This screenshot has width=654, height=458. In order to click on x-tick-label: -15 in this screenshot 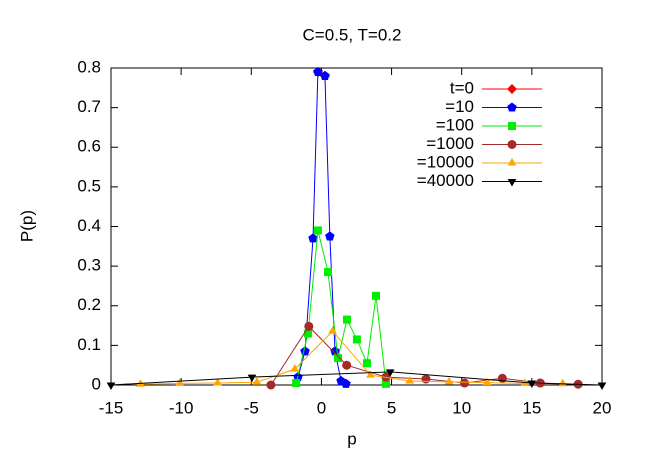, I will do `click(111, 407)`.